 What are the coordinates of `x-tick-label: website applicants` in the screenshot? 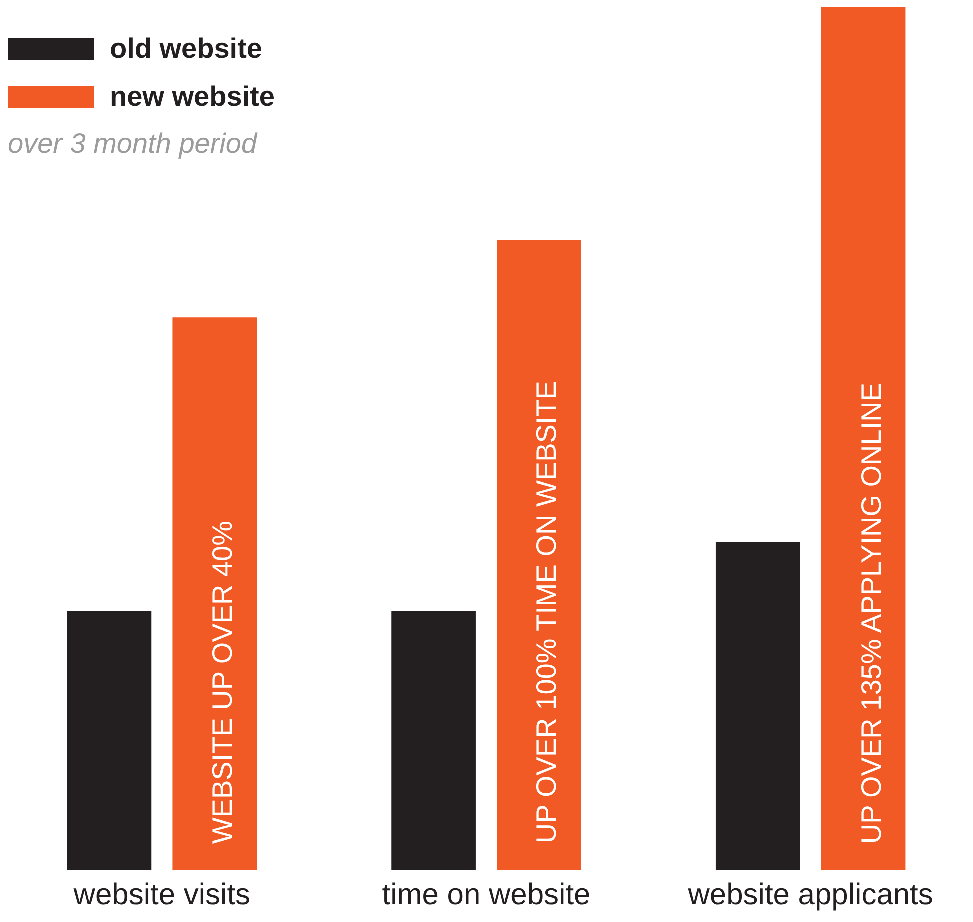 It's located at (810, 895).